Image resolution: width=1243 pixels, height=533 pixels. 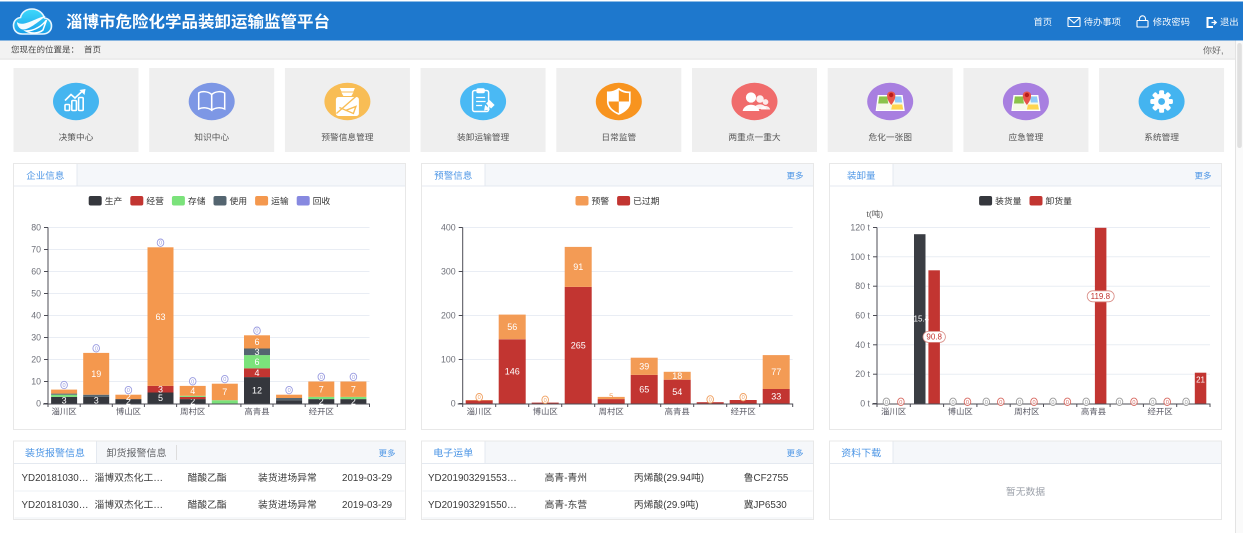 I want to click on svg-text: (29.9, so click(x=674, y=505).